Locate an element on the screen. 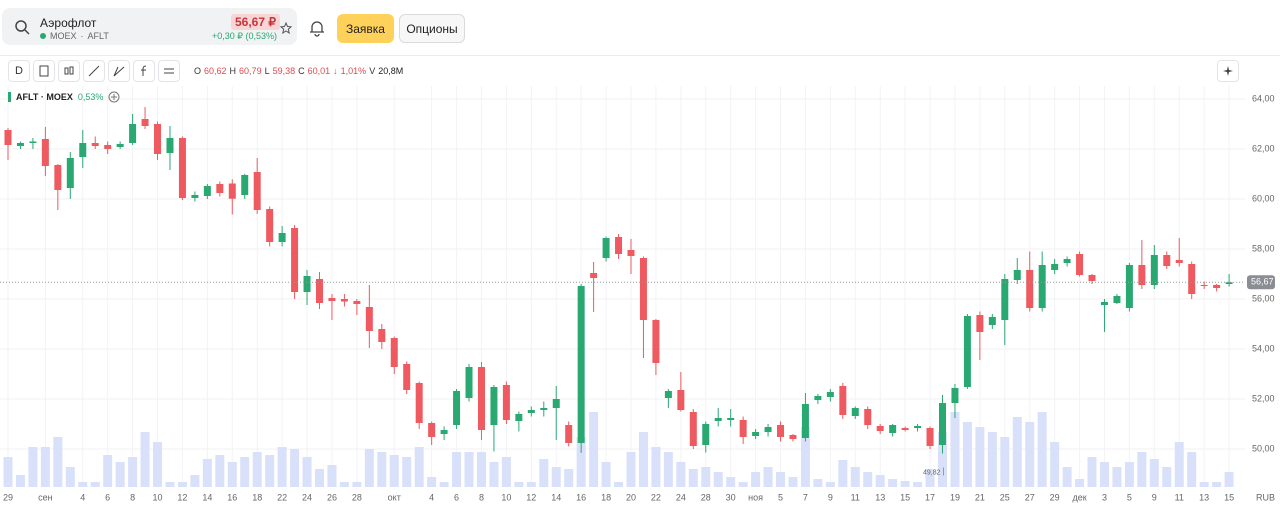 The height and width of the screenshot is (511, 1280). status-dot is located at coordinates (43, 36).